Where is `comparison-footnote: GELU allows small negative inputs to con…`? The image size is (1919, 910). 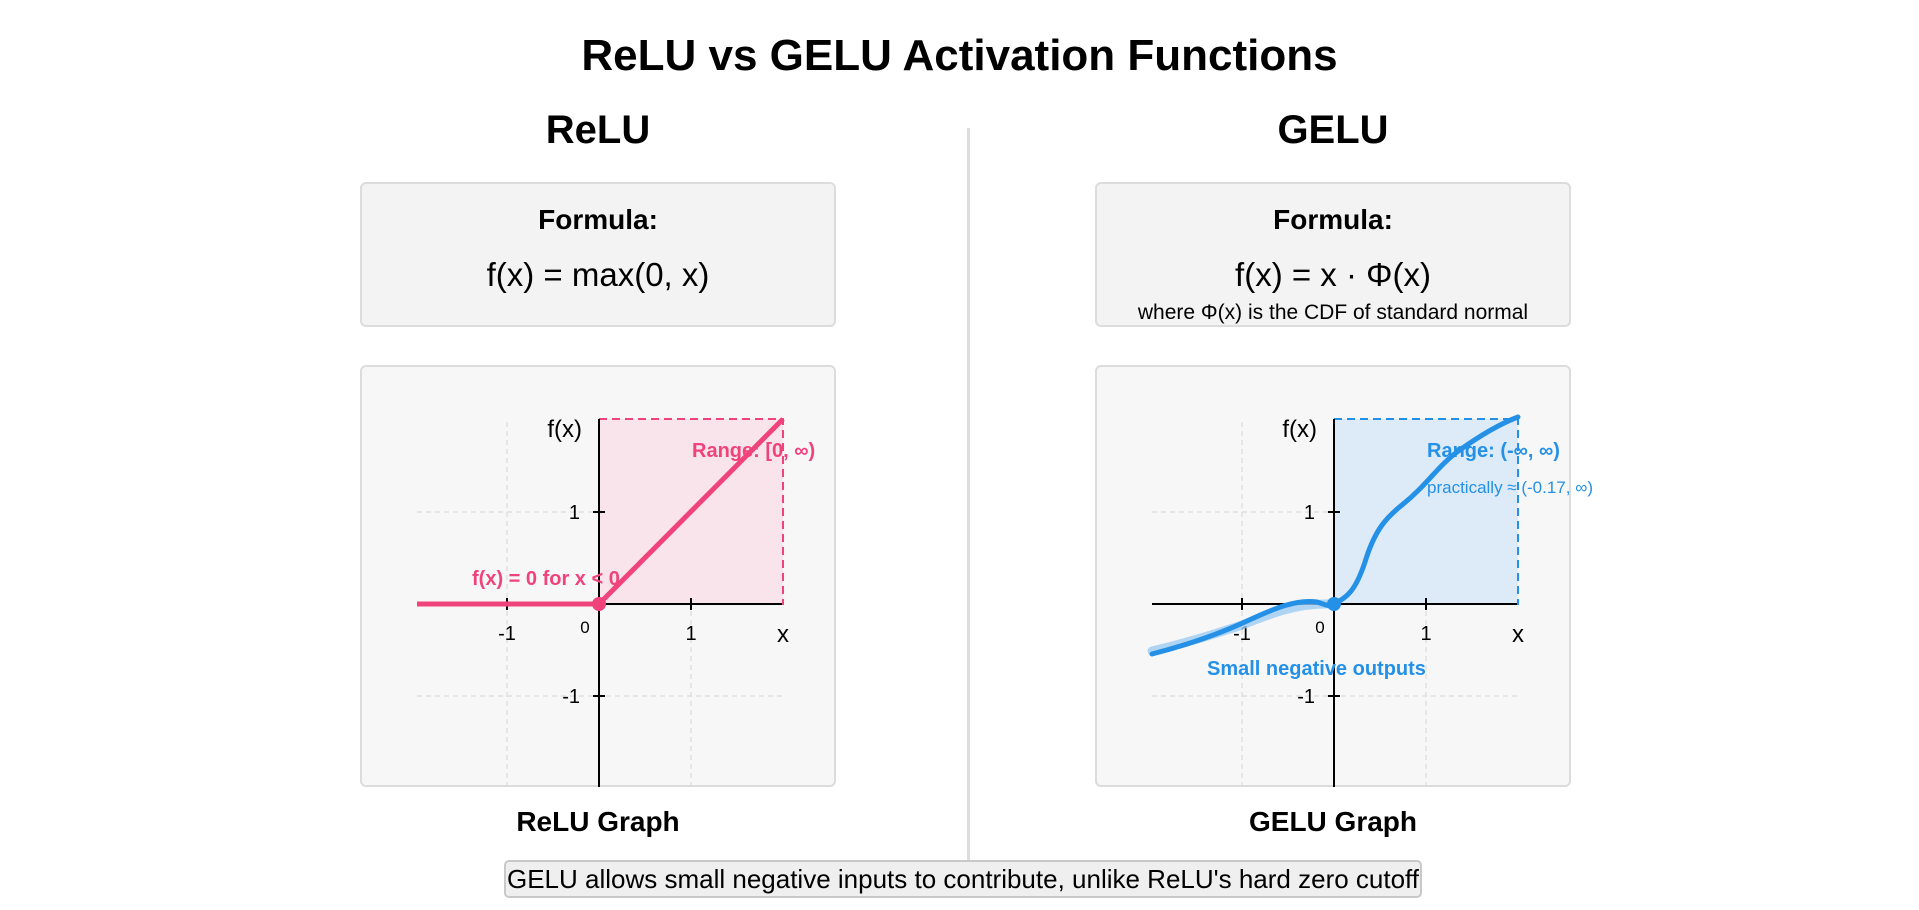
comparison-footnote: GELU allows small negative inputs to con… is located at coordinates (963, 879).